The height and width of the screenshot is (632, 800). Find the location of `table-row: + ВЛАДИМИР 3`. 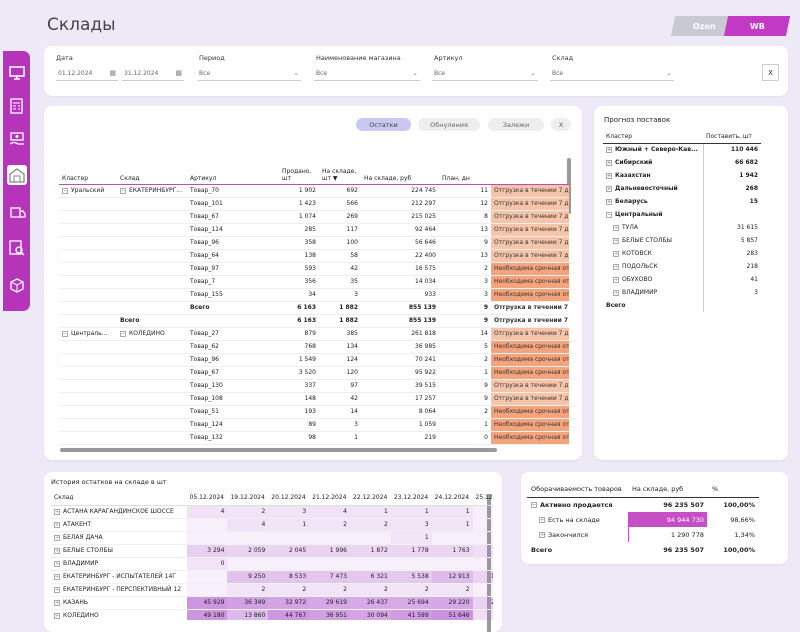

table-row: + ВЛАДИМИР 3 is located at coordinates (682, 292).